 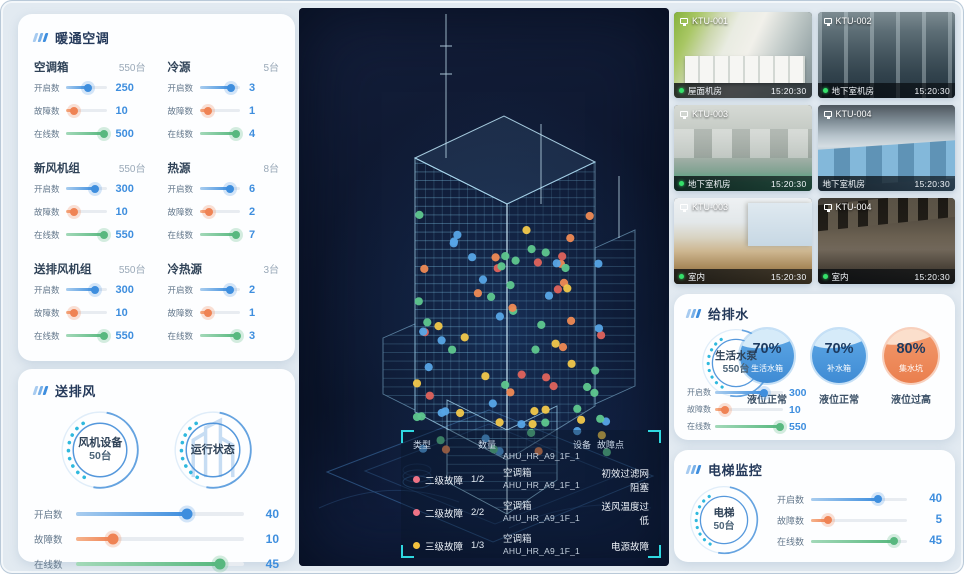 What do you see at coordinates (825, 276) in the screenshot?
I see `live-dot-icon` at bounding box center [825, 276].